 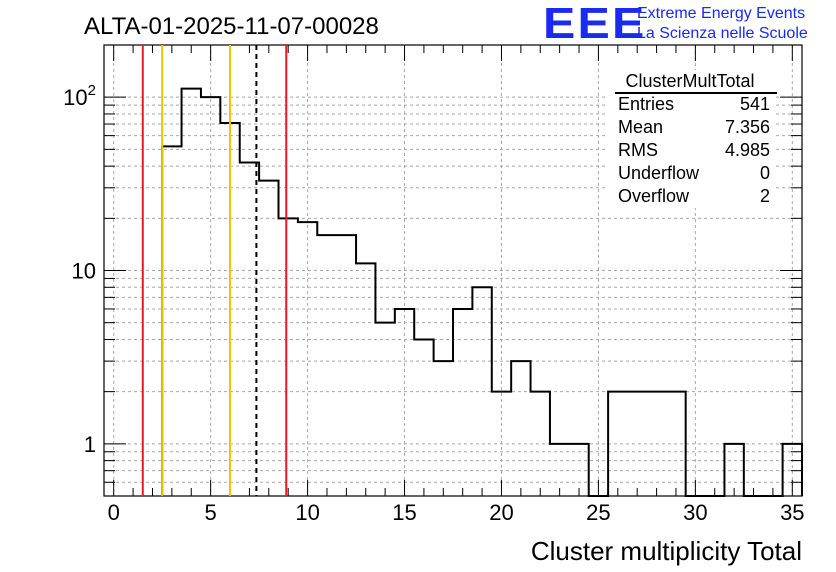 I want to click on stat-value: 4.985, so click(x=747, y=150).